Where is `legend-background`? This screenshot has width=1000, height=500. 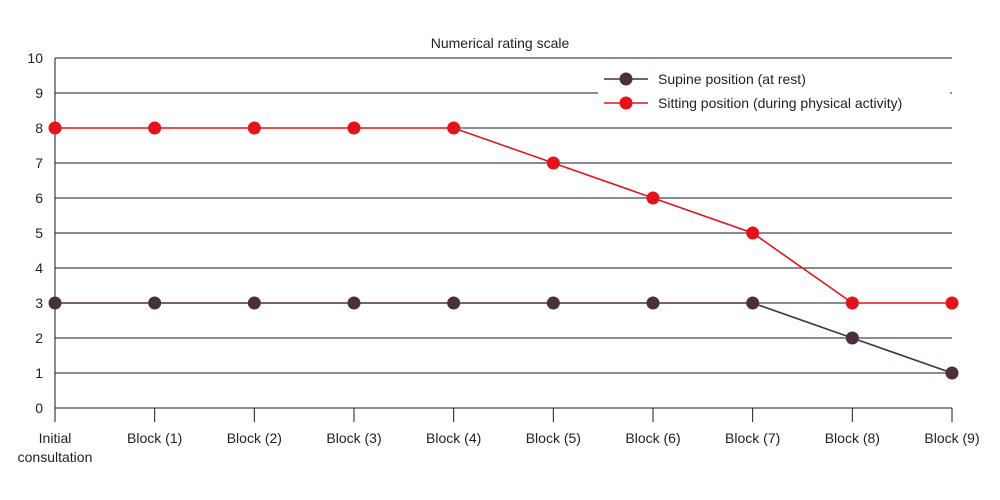
legend-background is located at coordinates (774, 92).